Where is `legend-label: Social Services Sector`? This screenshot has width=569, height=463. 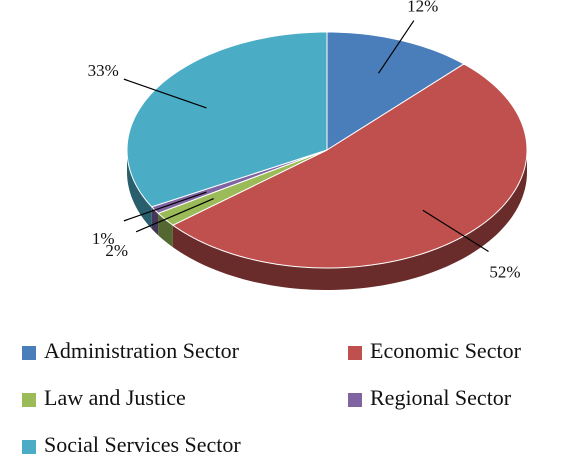 legend-label: Social Services Sector is located at coordinates (142, 444).